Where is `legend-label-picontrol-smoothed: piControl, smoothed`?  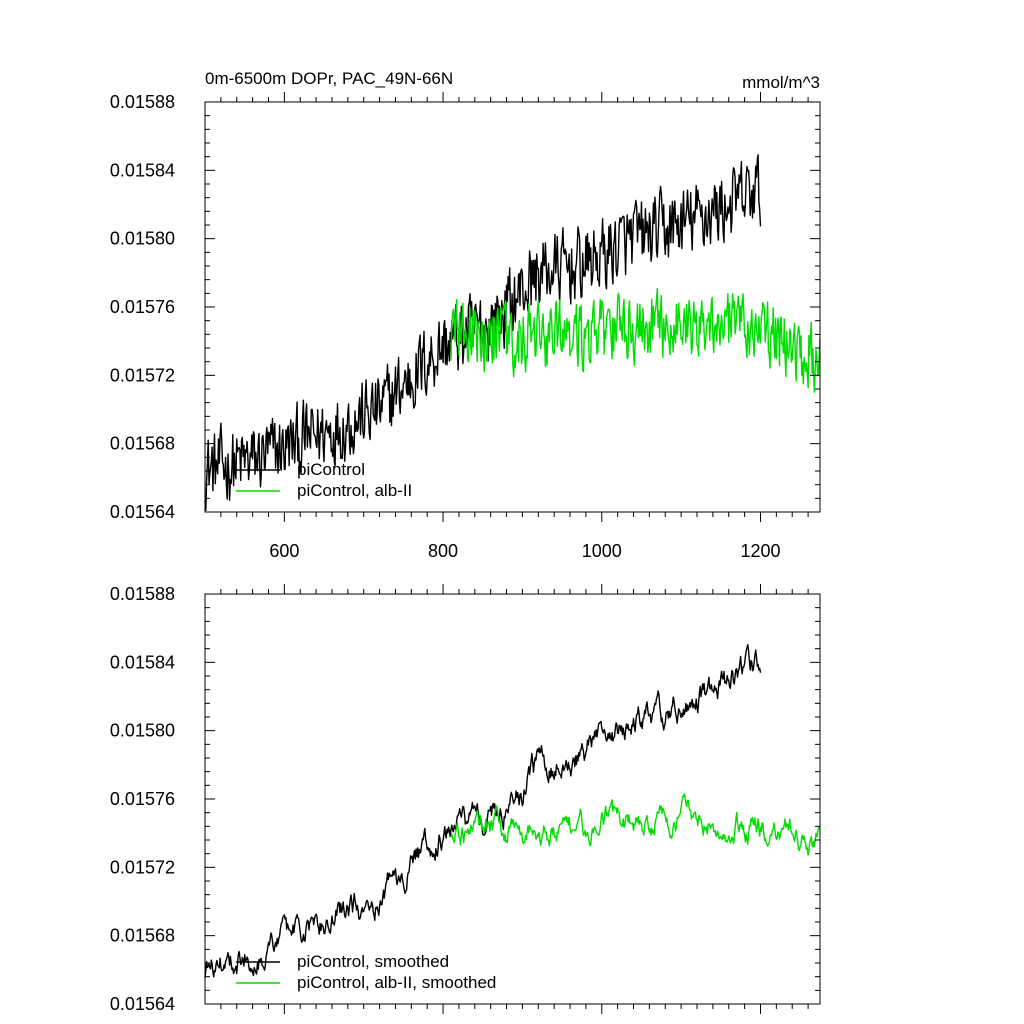 legend-label-picontrol-smoothed: piControl, smoothed is located at coordinates (373, 961).